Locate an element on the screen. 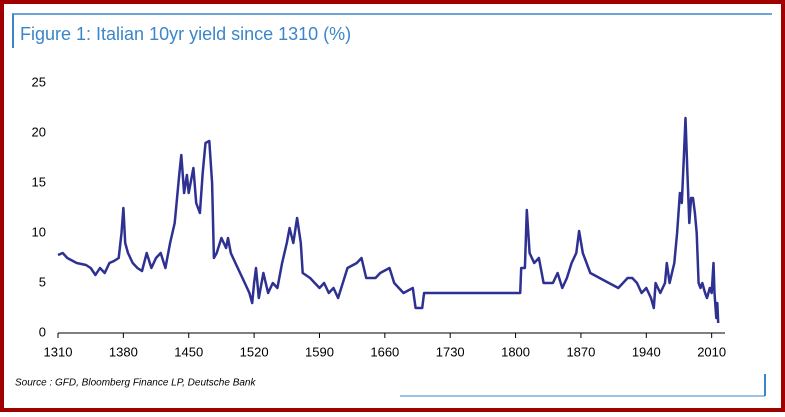 The height and width of the screenshot is (417, 785). x-tick-label: 1450 is located at coordinates (188, 351).